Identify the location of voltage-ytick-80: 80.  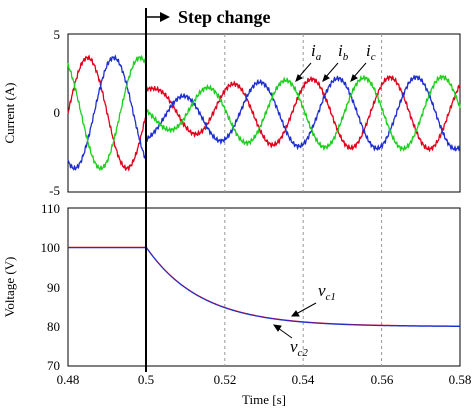
(53, 326).